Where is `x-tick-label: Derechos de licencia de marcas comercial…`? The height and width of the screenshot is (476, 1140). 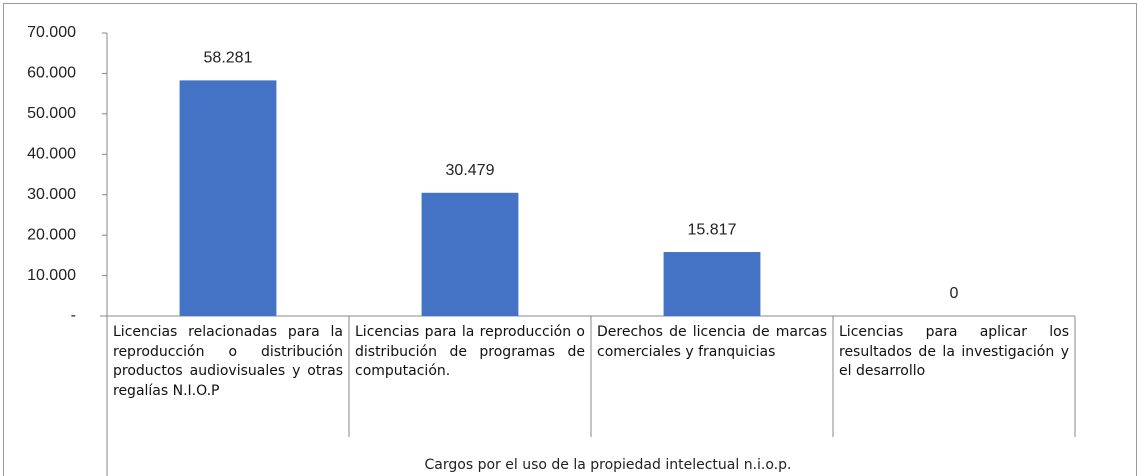 x-tick-label: Derechos de licencia de marcas comercial… is located at coordinates (712, 342).